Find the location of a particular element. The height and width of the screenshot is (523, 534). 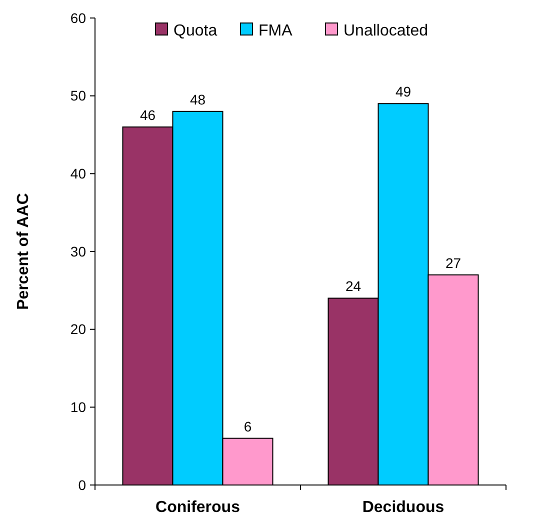

y-tick-label: 50 is located at coordinates (78, 96).